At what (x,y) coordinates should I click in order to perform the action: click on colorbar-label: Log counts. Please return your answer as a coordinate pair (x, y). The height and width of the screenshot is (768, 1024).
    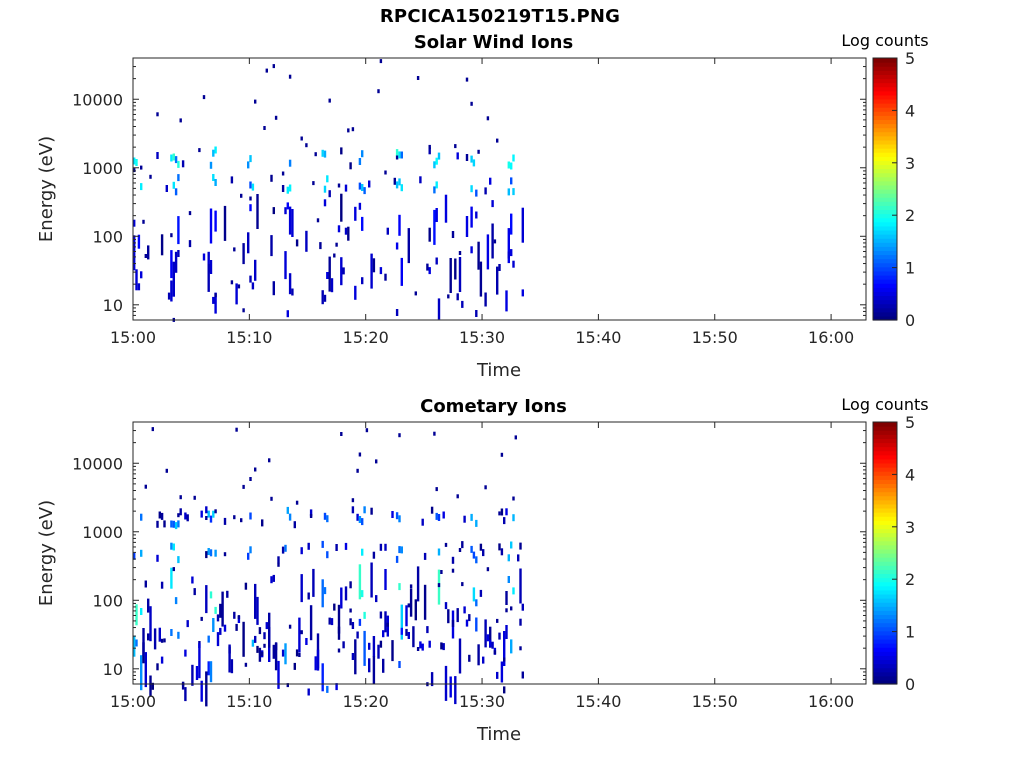
    Looking at the image, I should click on (884, 404).